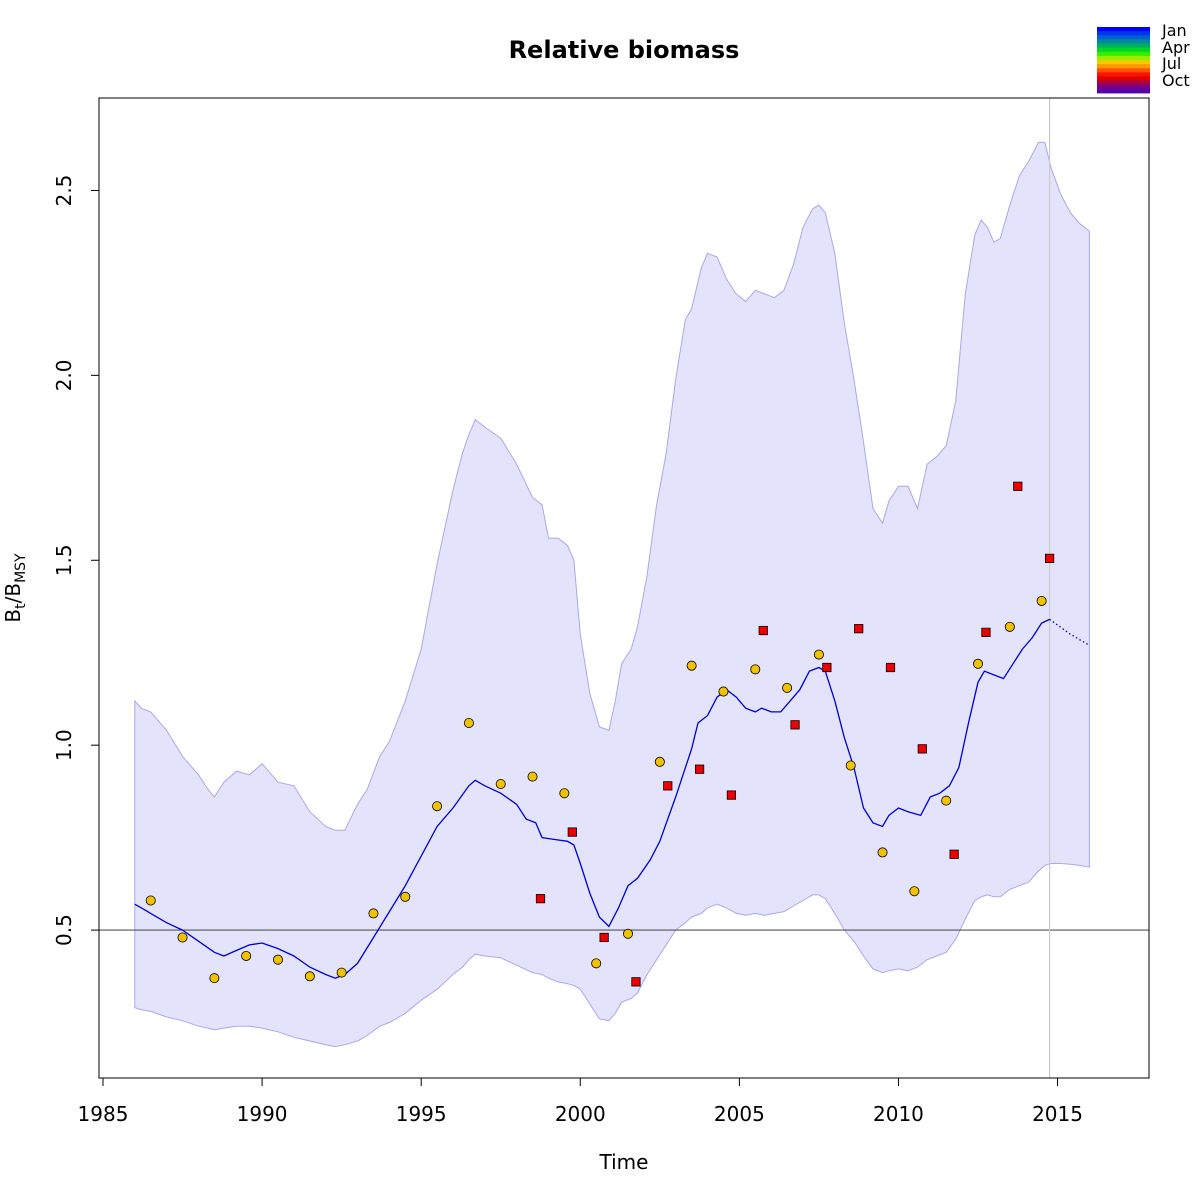 Image resolution: width=1200 pixels, height=1200 pixels. I want to click on season-colorbar, so click(1123, 60).